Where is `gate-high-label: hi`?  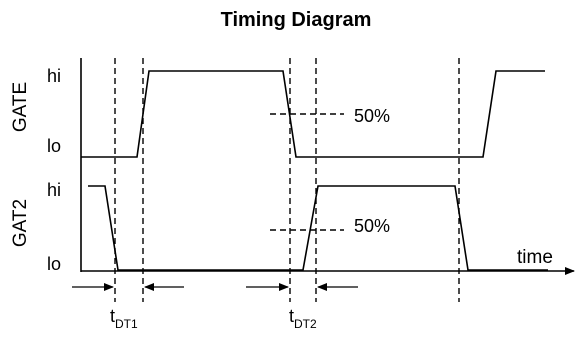 gate-high-label: hi is located at coordinates (54, 76).